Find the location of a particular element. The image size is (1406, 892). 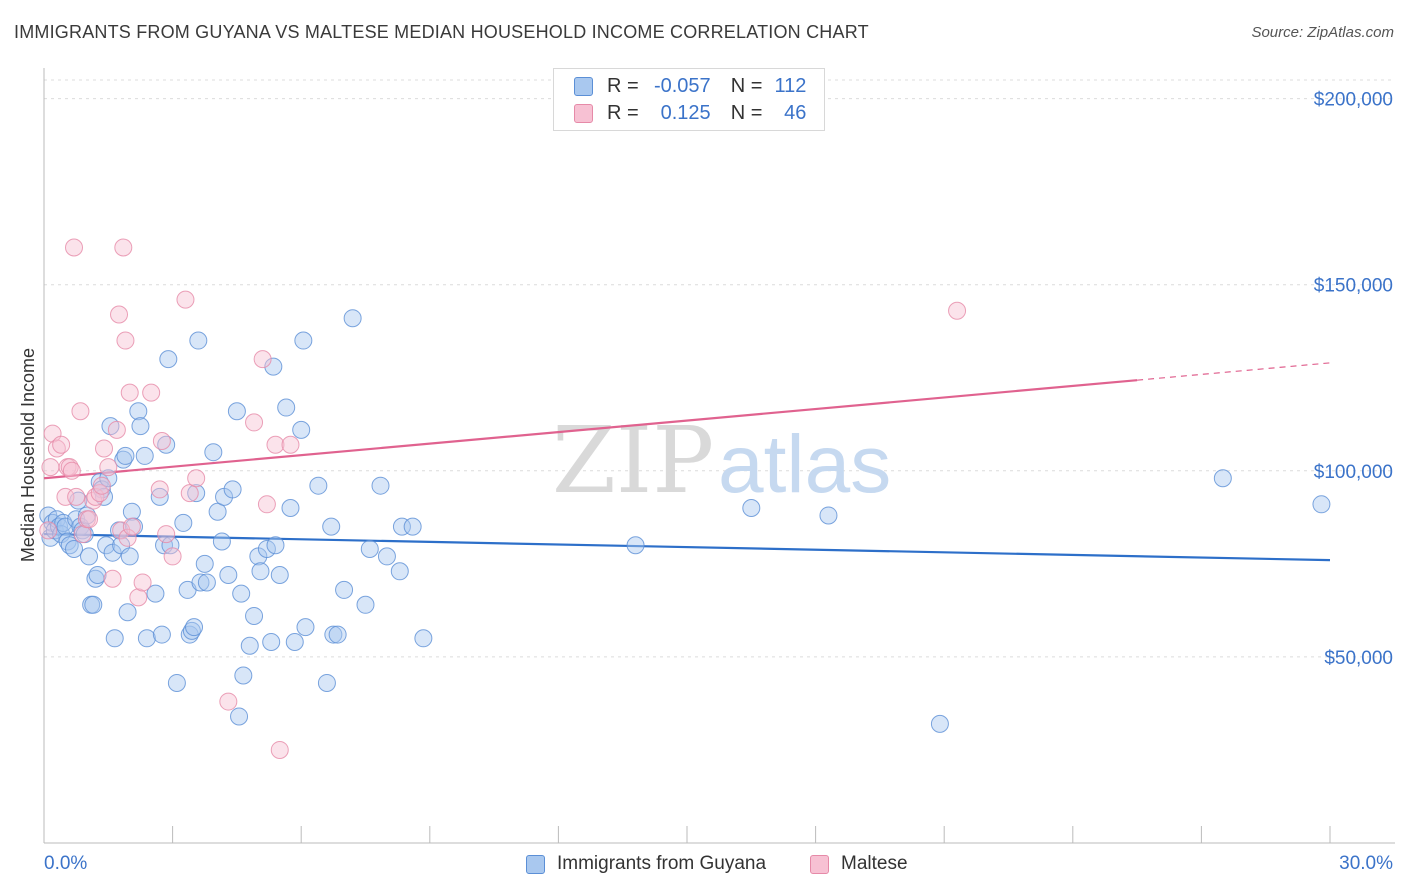

trend-line-maltese is located at coordinates (590, 429).